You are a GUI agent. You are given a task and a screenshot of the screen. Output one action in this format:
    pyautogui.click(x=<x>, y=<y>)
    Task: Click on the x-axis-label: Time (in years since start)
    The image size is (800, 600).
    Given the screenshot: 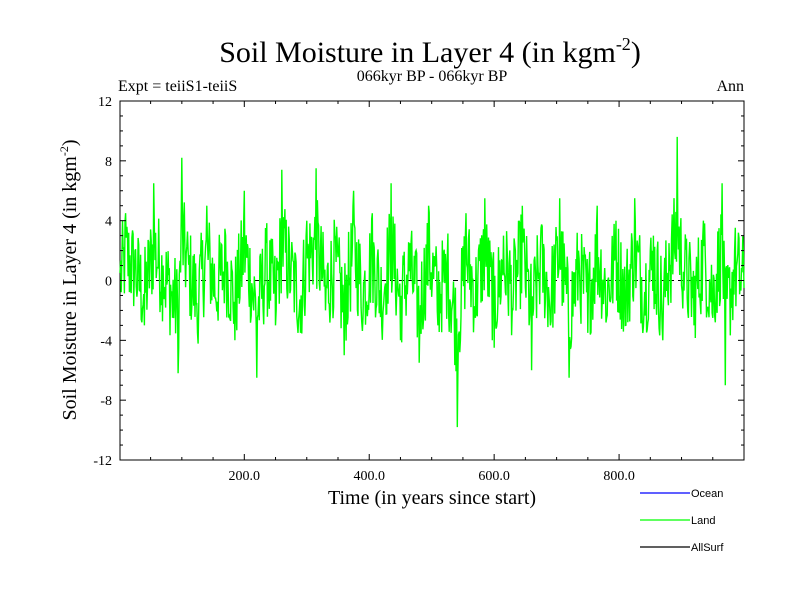 What is the action you would take?
    pyautogui.click(x=432, y=498)
    